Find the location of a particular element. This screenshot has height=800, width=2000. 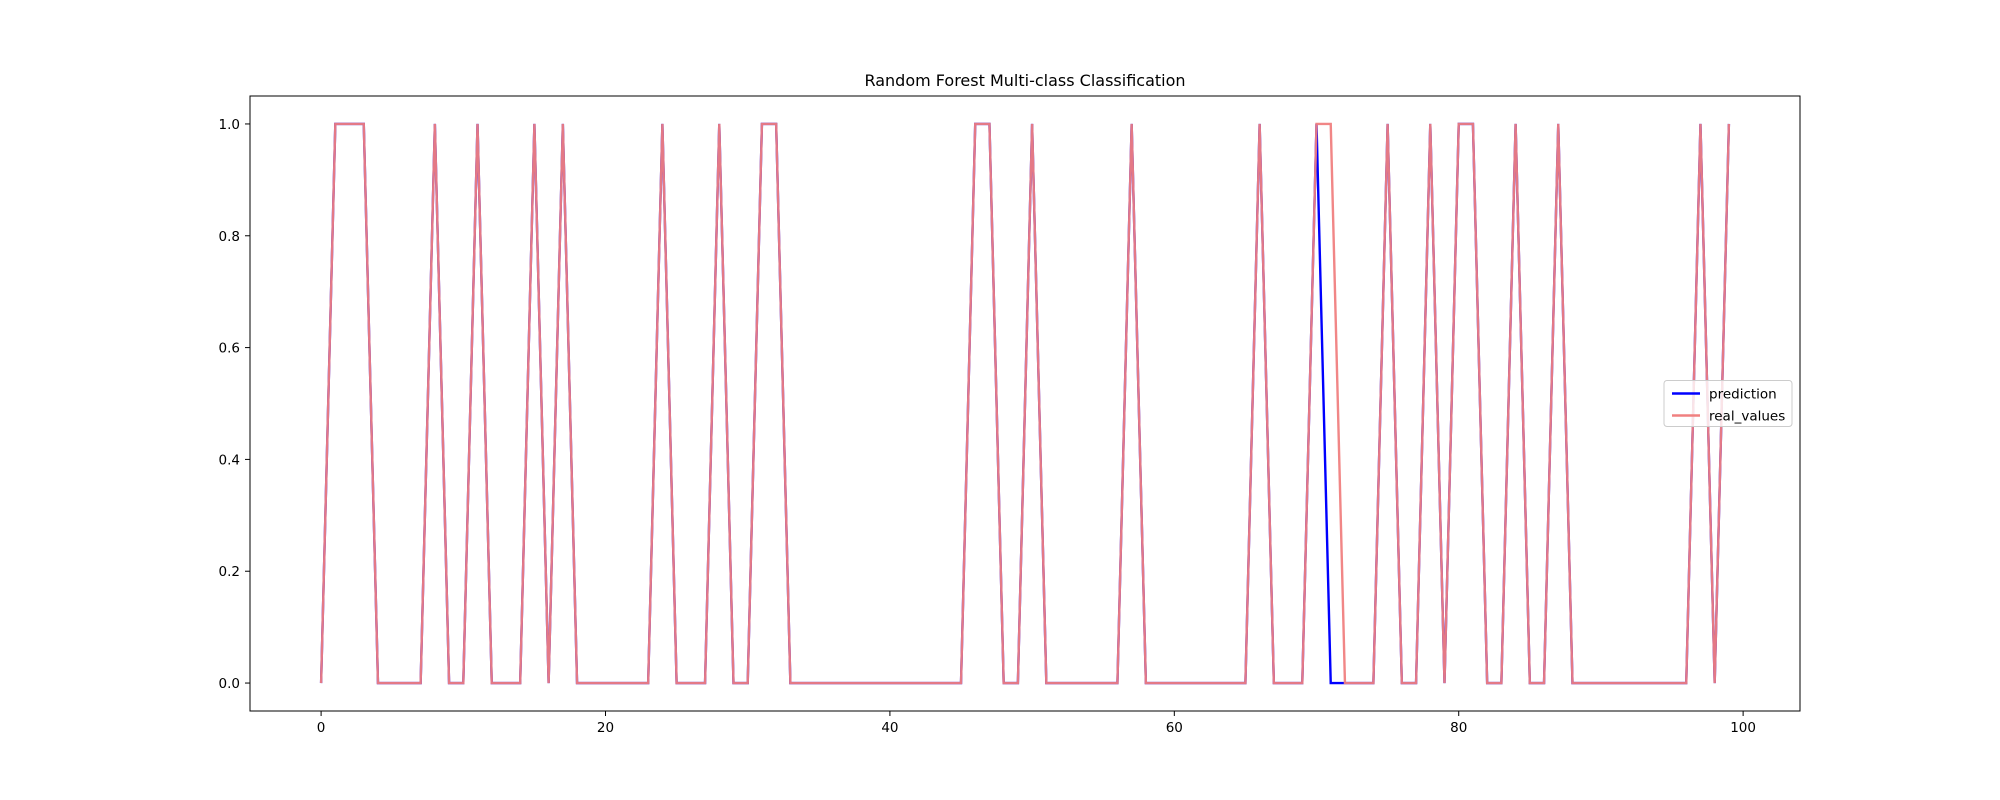

chart-title: Random Forest Multi-class Classification is located at coordinates (1024, 80).